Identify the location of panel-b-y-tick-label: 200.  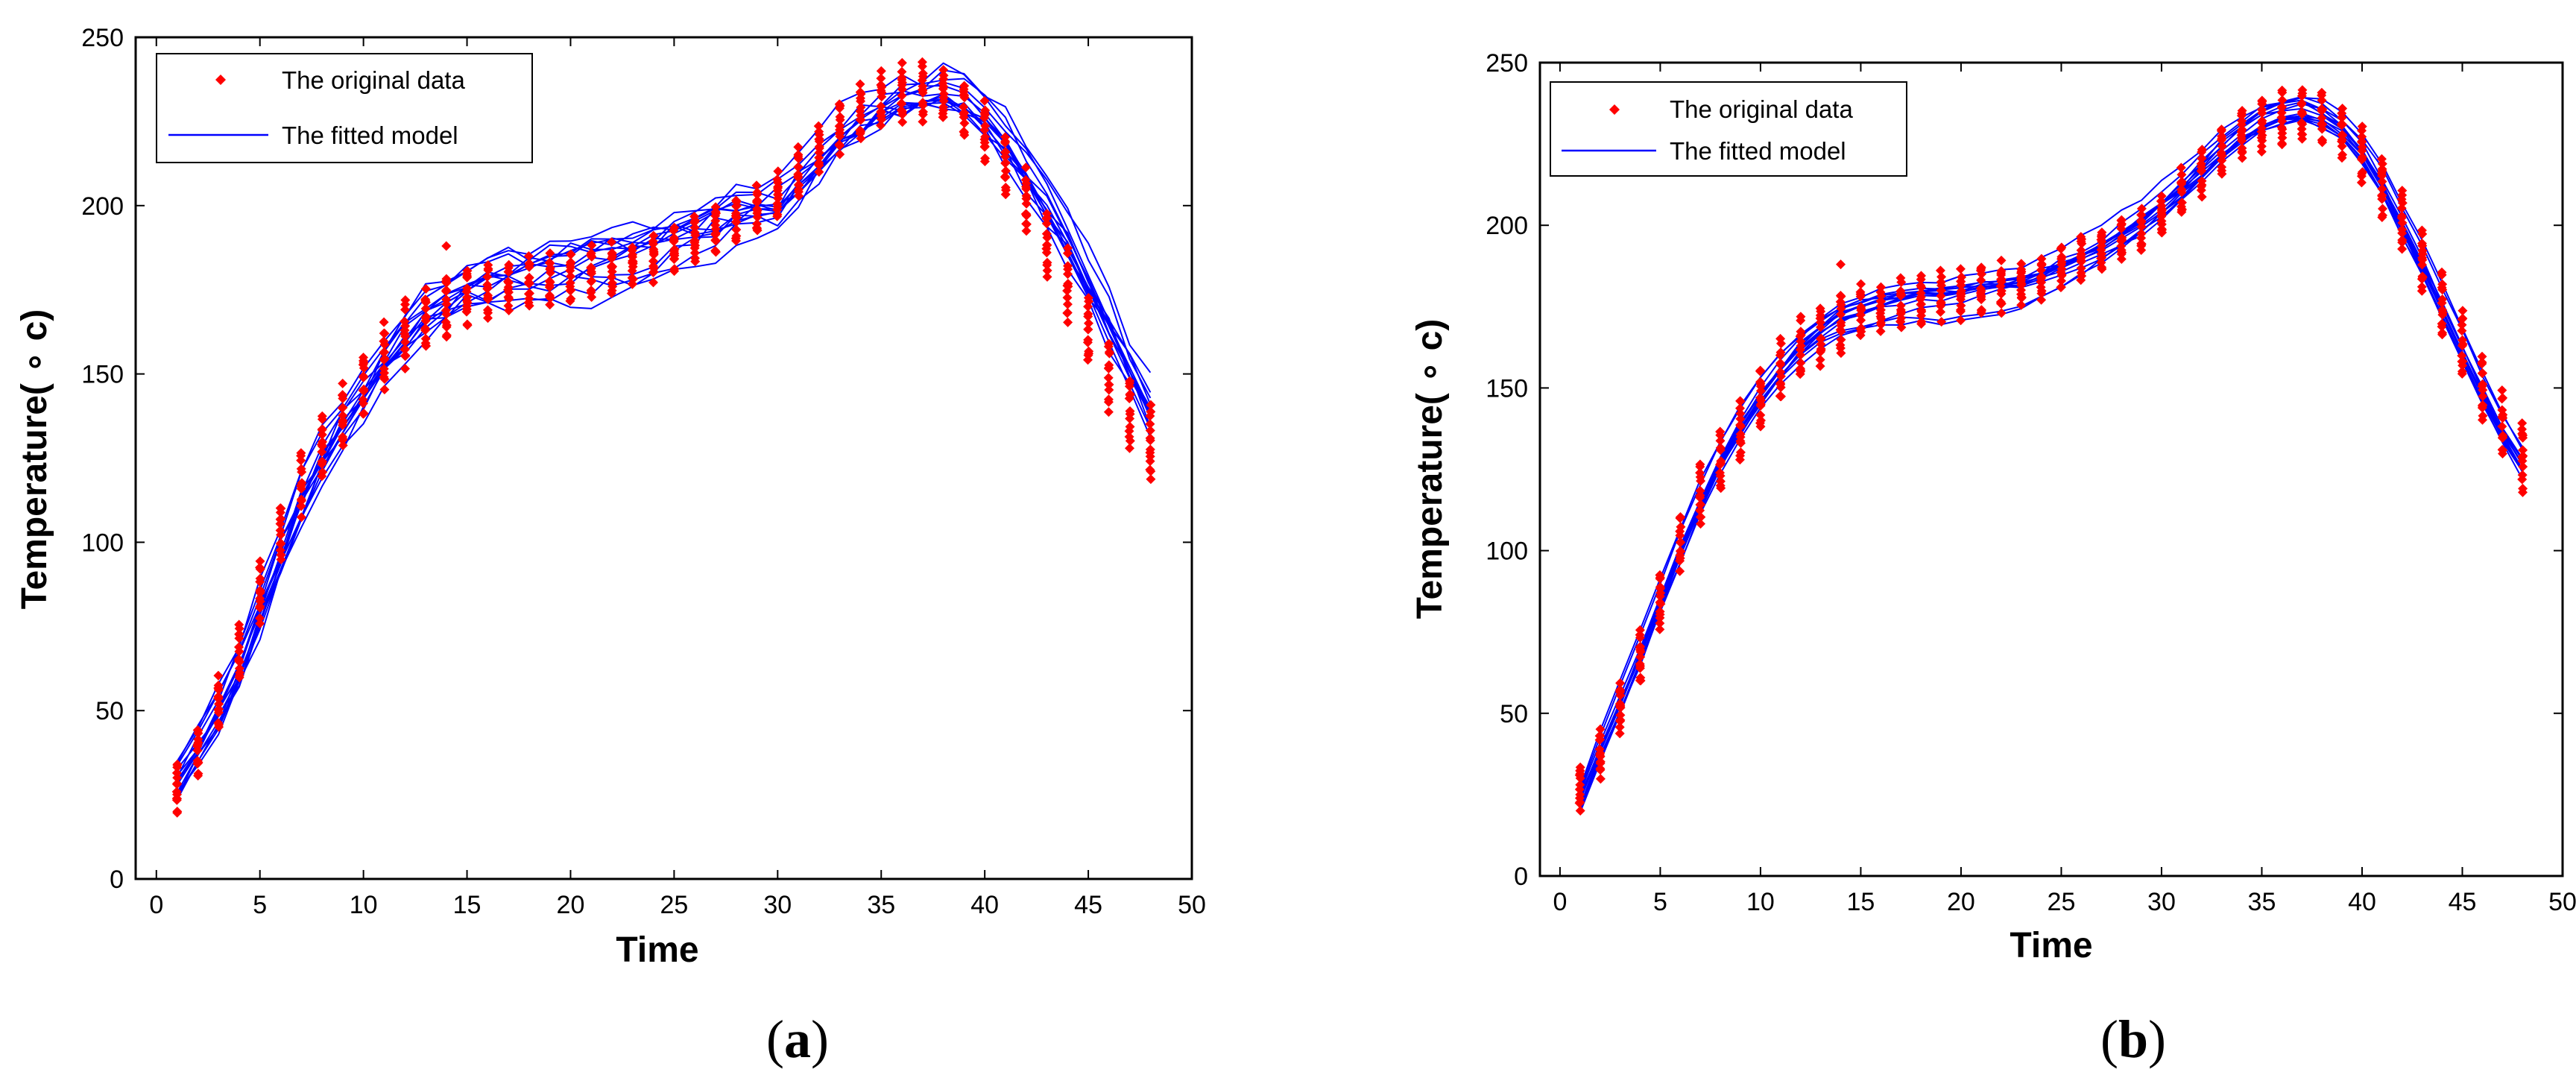
(1507, 226).